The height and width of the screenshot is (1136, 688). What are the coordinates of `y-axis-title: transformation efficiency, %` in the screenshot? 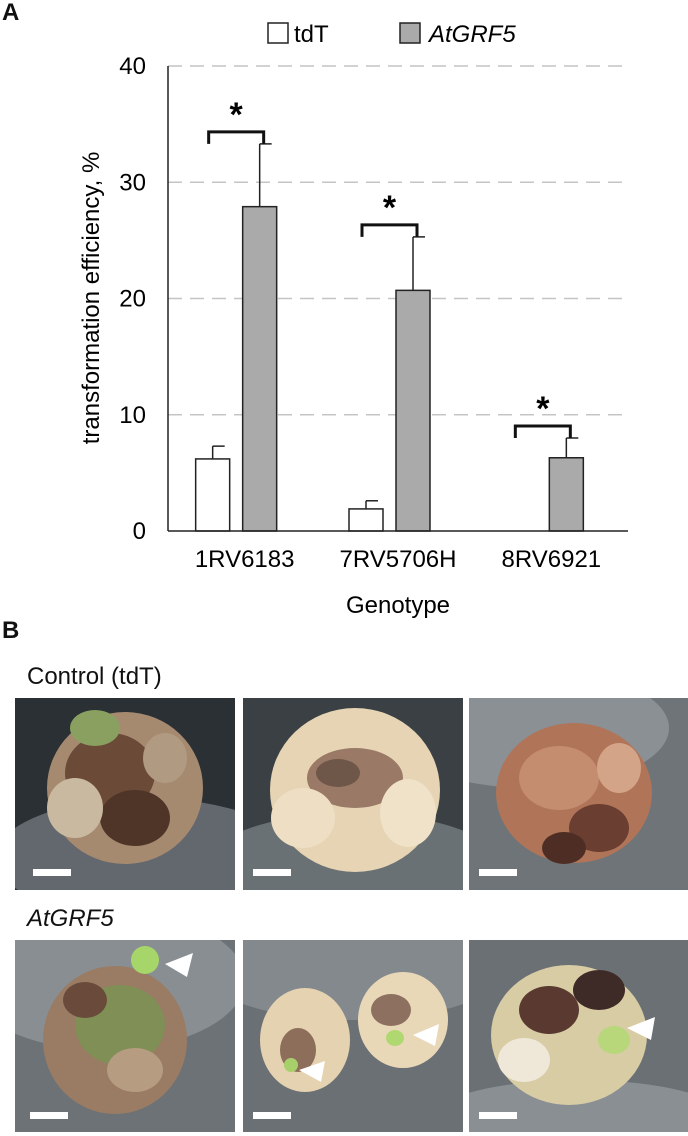 It's located at (91, 298).